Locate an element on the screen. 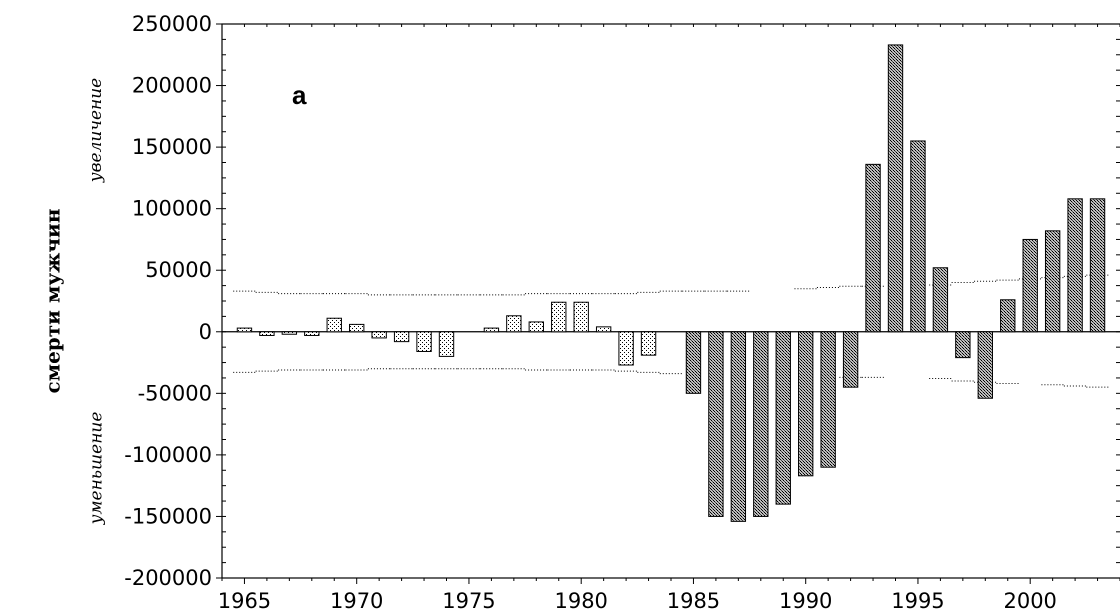  y-tick-label: -150000 is located at coordinates (168, 516).